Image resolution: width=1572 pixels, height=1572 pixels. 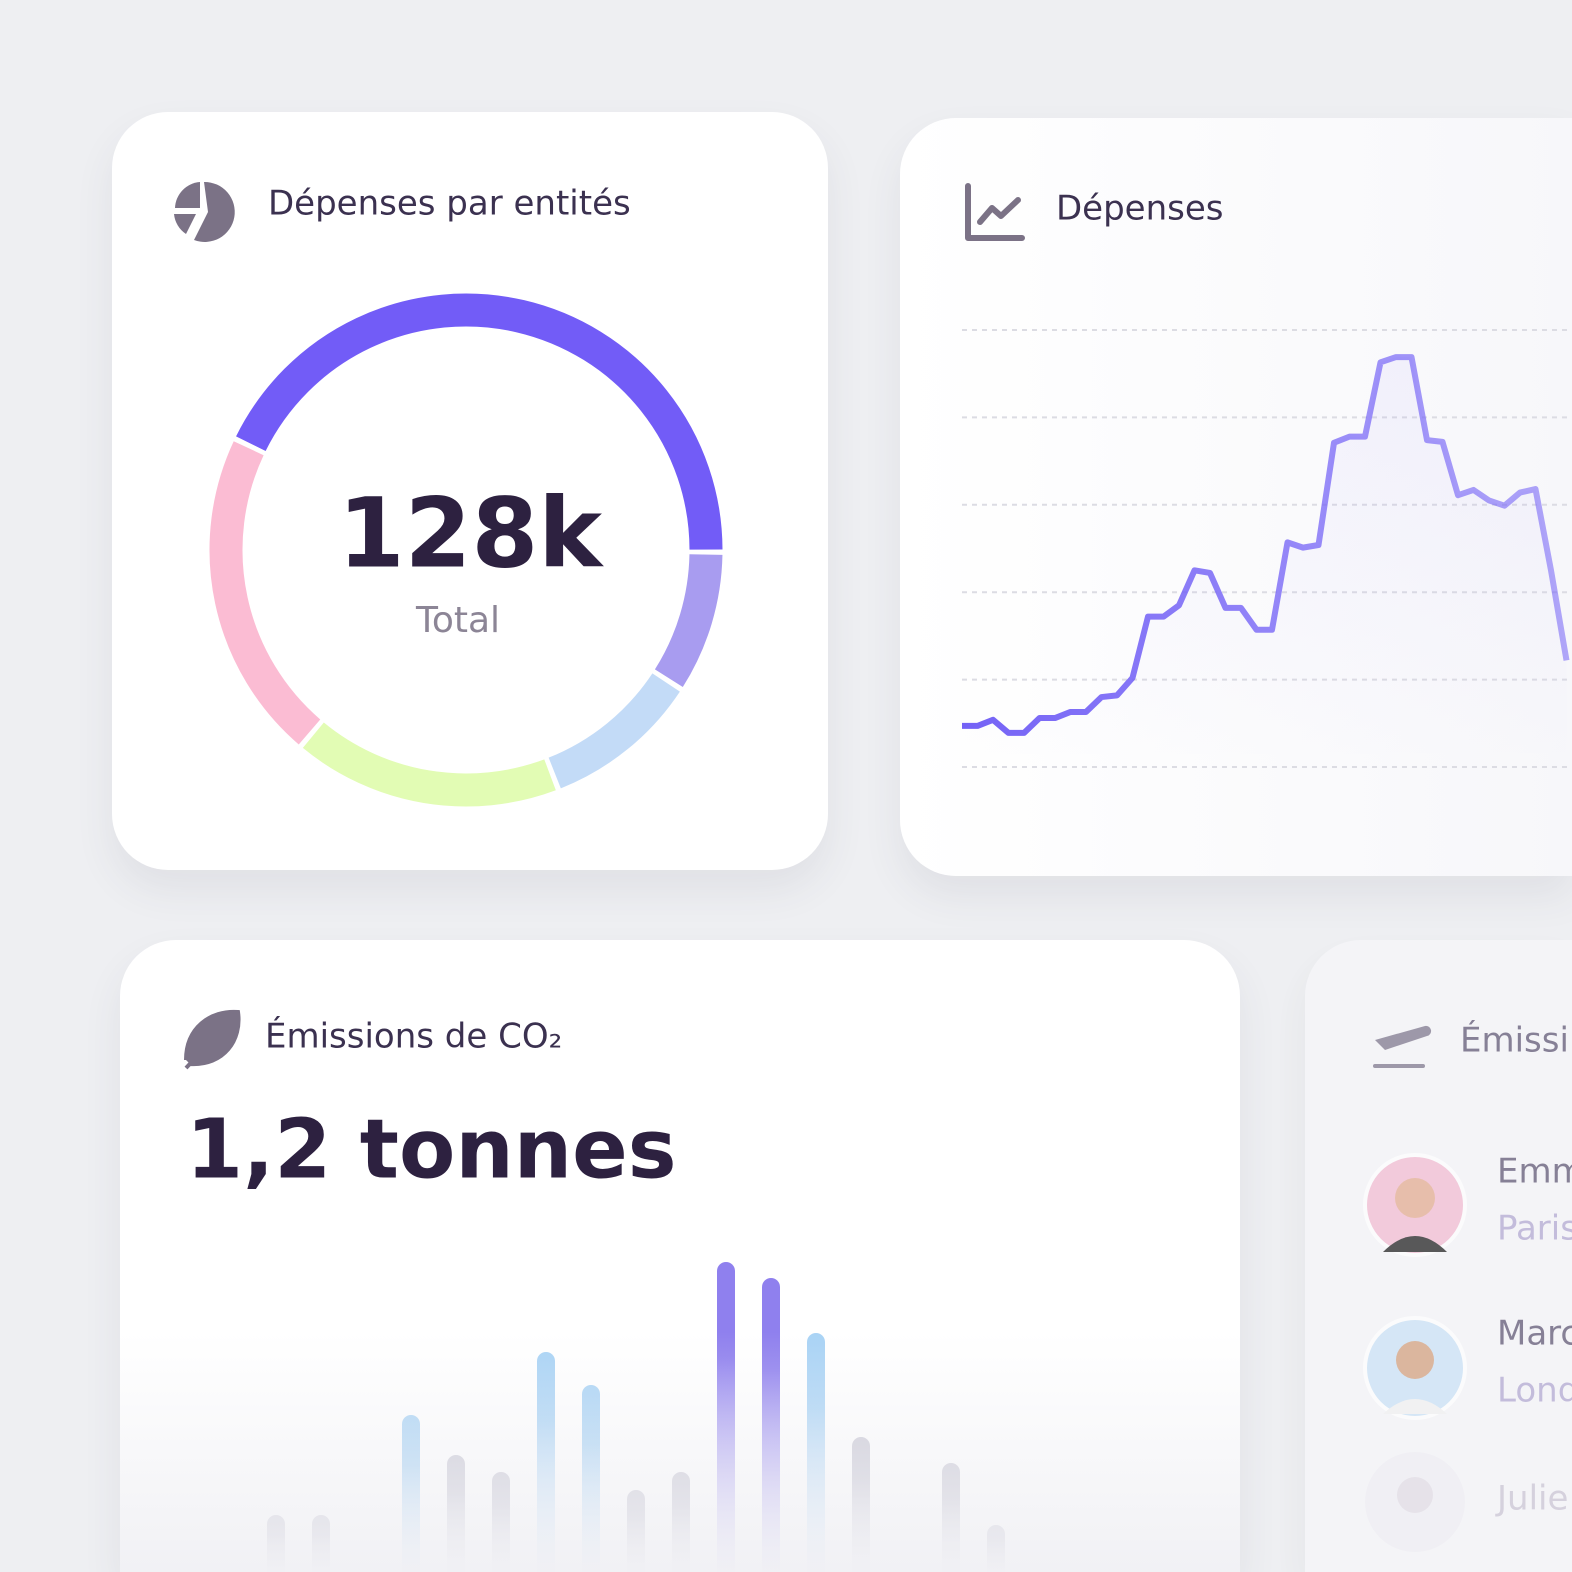 I want to click on total-value: 128k, so click(x=471, y=533).